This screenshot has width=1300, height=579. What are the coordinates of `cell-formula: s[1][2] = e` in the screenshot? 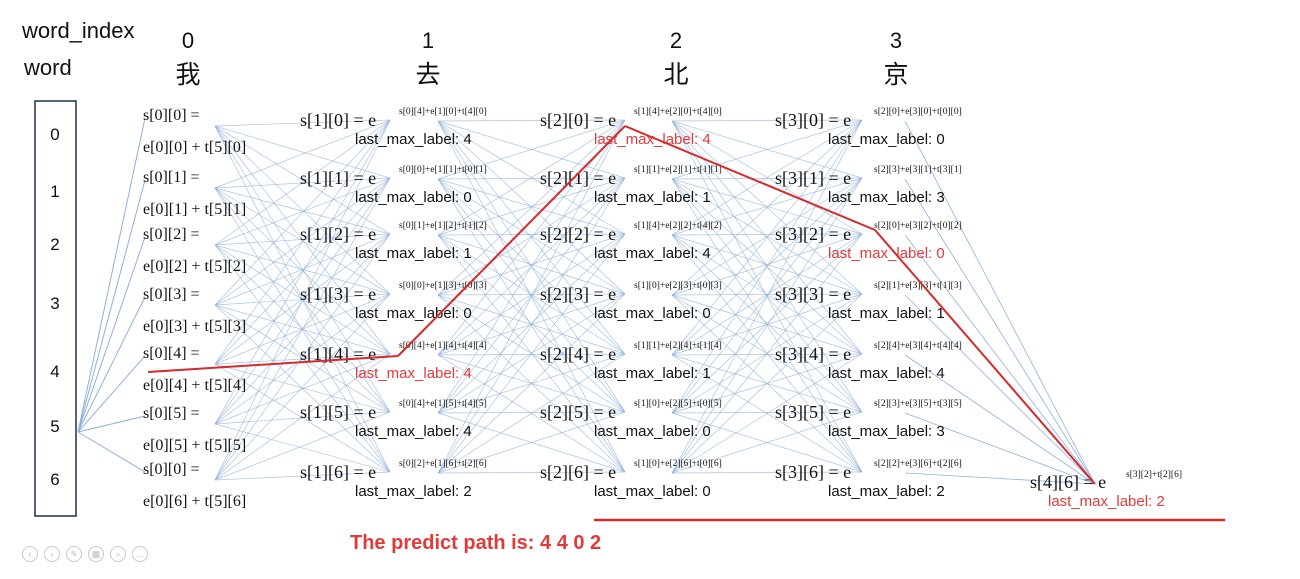 It's located at (338, 234).